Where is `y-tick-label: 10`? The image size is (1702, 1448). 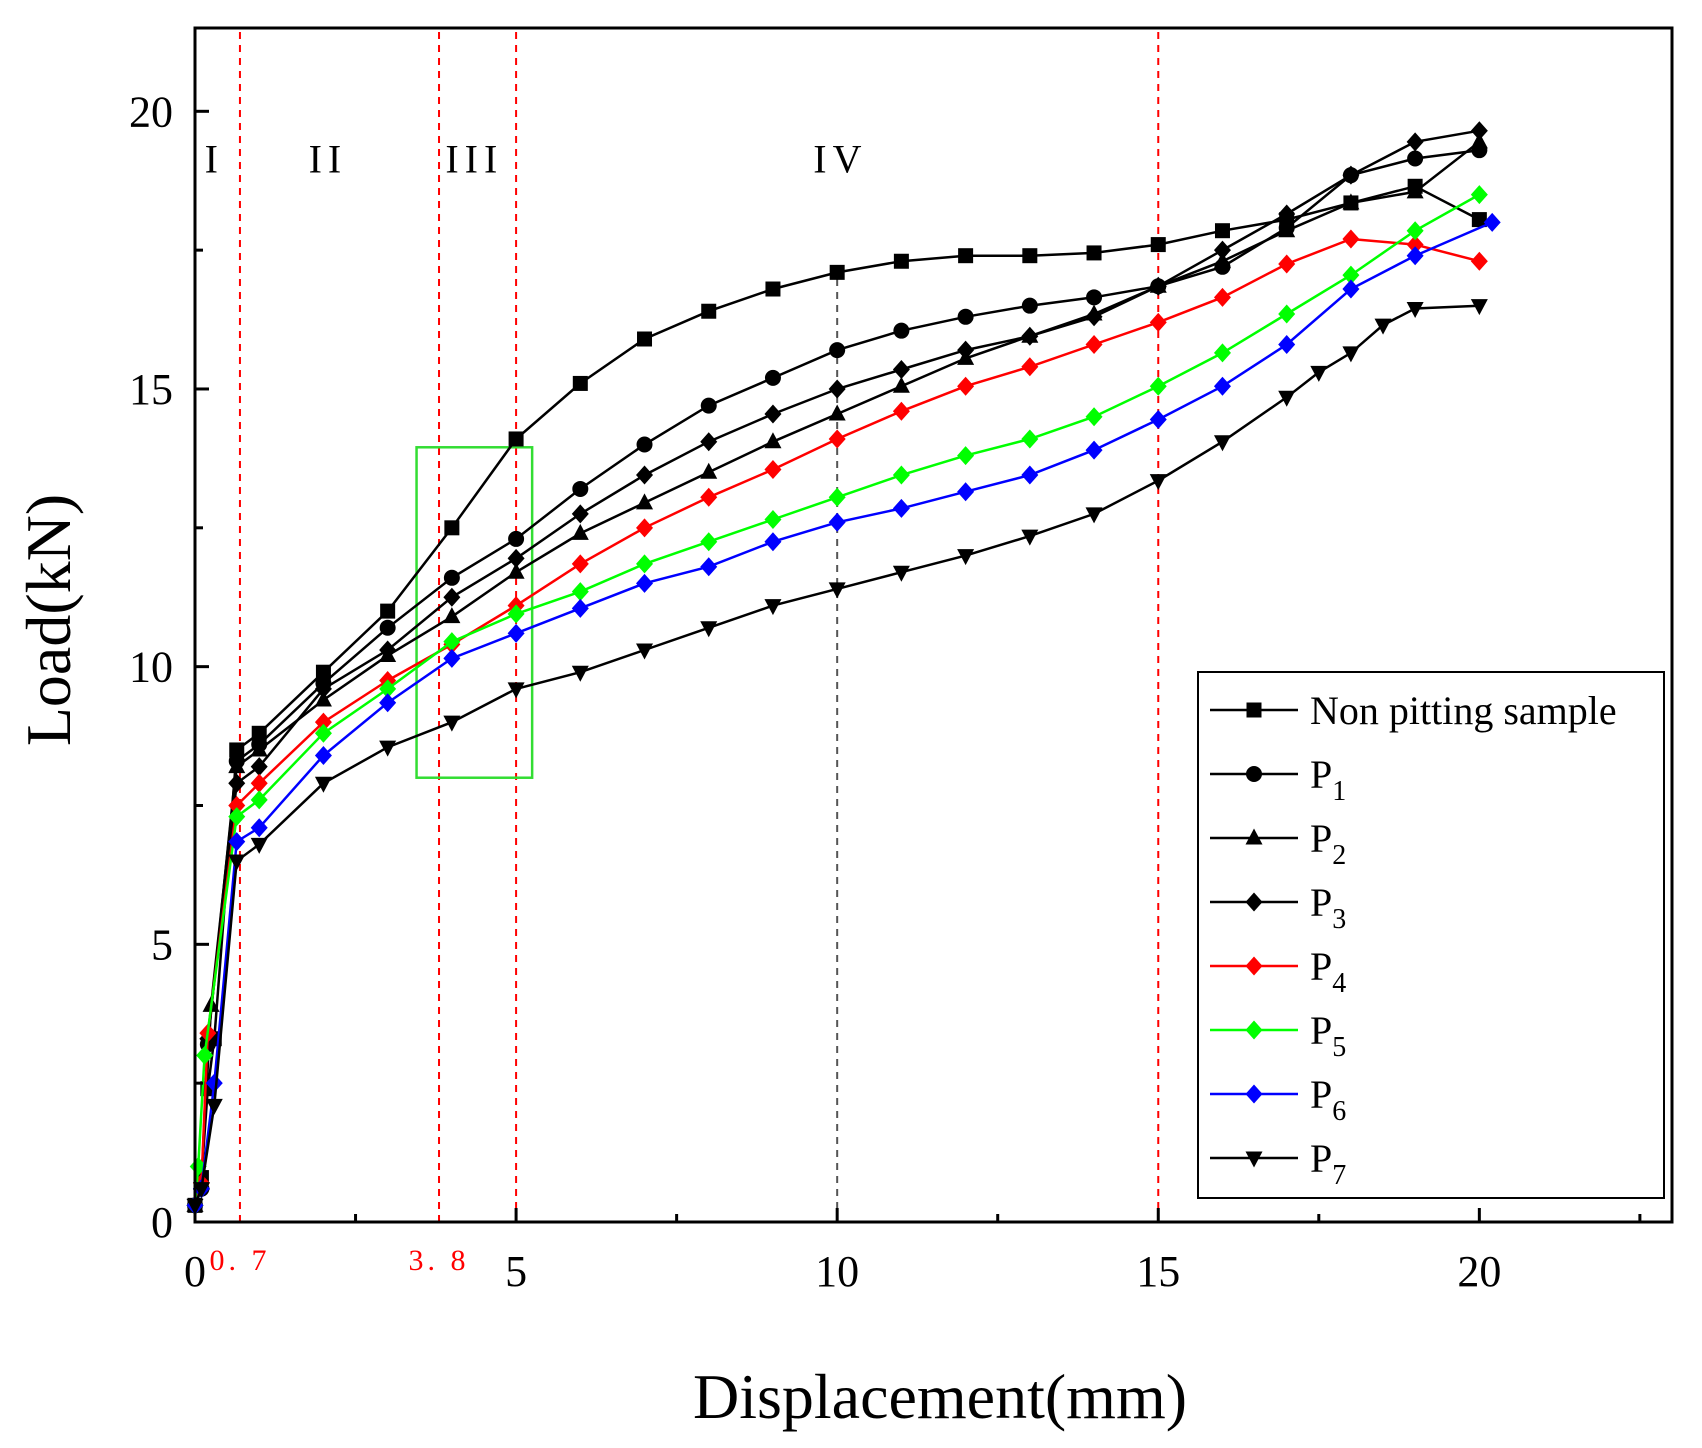
y-tick-label: 10 is located at coordinates (151, 667).